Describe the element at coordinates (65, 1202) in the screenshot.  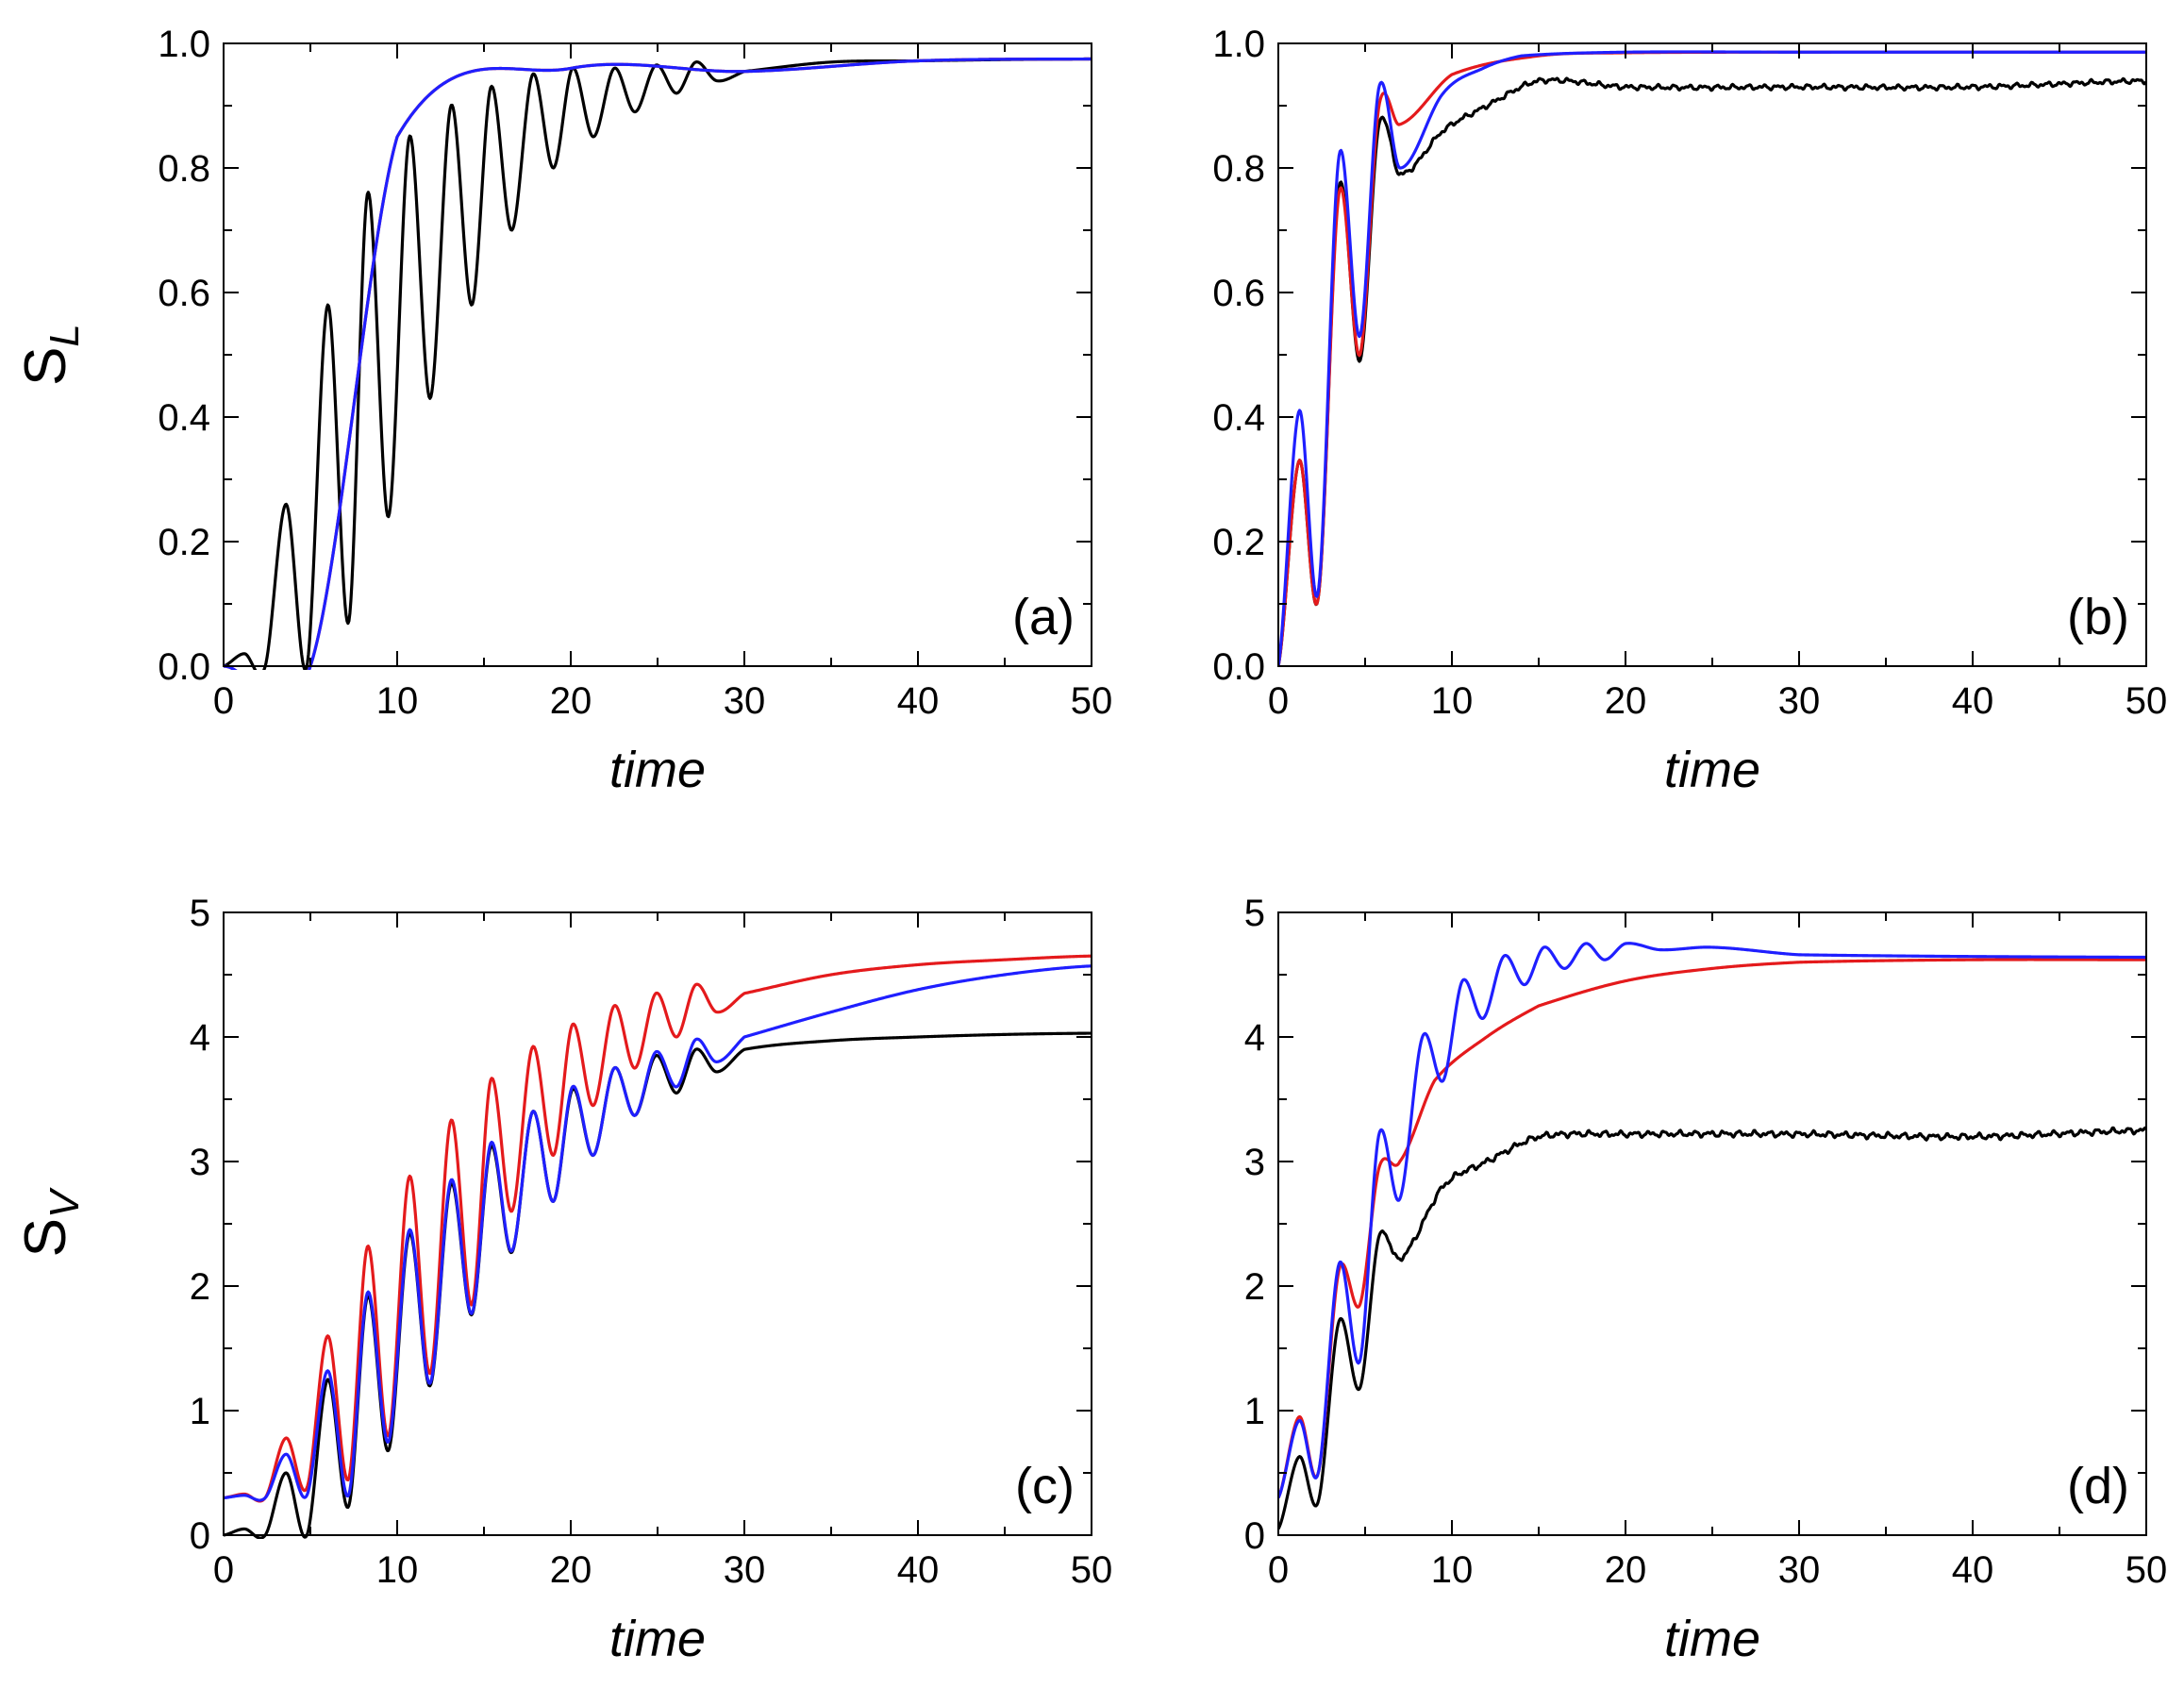
I see `y-axis-title-subscript: V` at that location.